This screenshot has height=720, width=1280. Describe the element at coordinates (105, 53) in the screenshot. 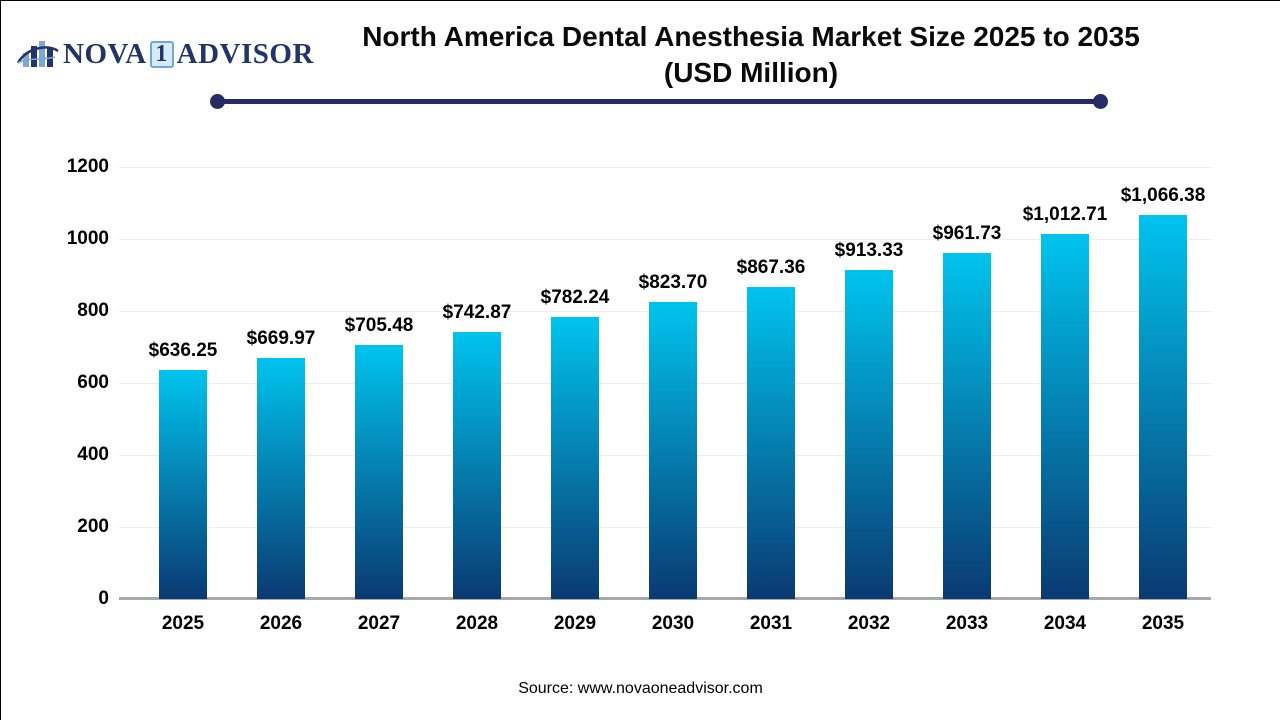

I see `logo-text-nova: NOVA` at that location.